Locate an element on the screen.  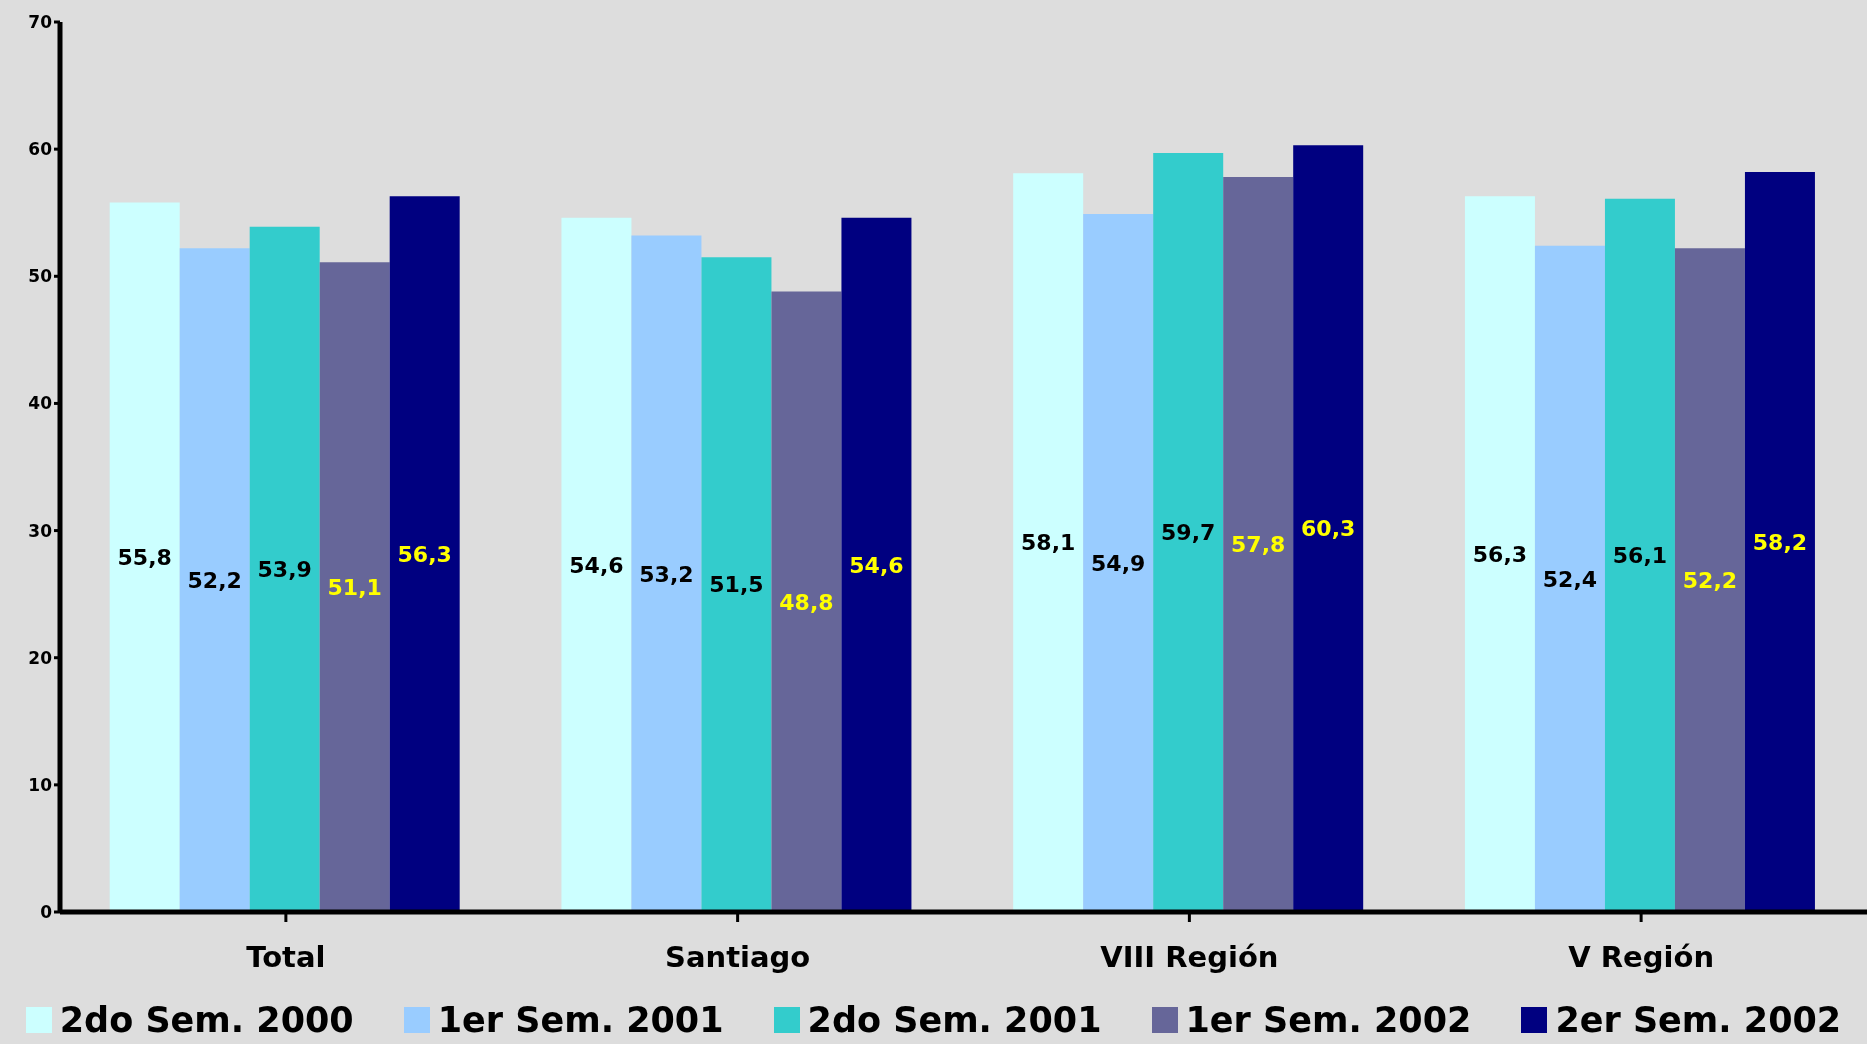
data-label: 56,1 is located at coordinates (1640, 556).